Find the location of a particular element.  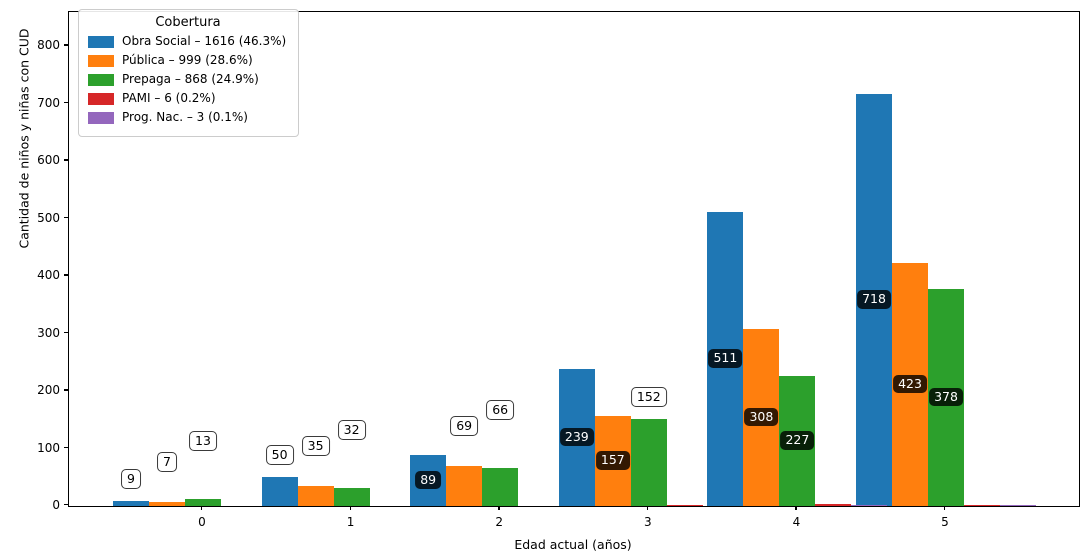

legend-item: Prog. Nac. – 3 (0.1%) is located at coordinates (188, 117).